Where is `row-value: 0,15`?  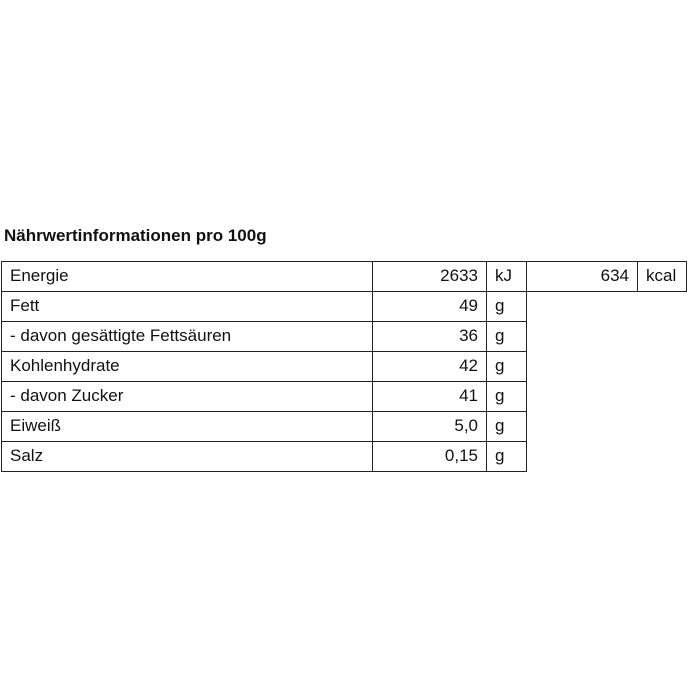 row-value: 0,15 is located at coordinates (429, 456).